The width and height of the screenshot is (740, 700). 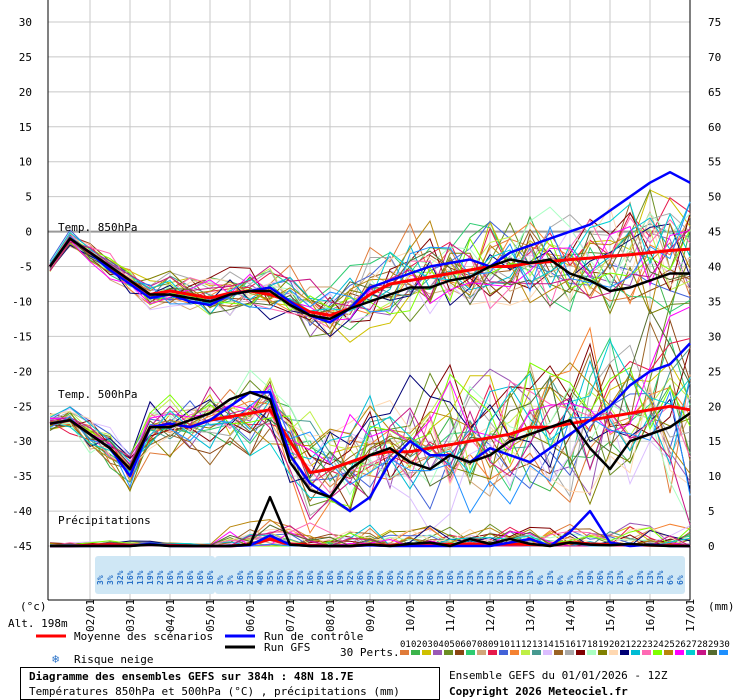 I want to click on x-tick-label: 02/01, so click(x=90, y=615).